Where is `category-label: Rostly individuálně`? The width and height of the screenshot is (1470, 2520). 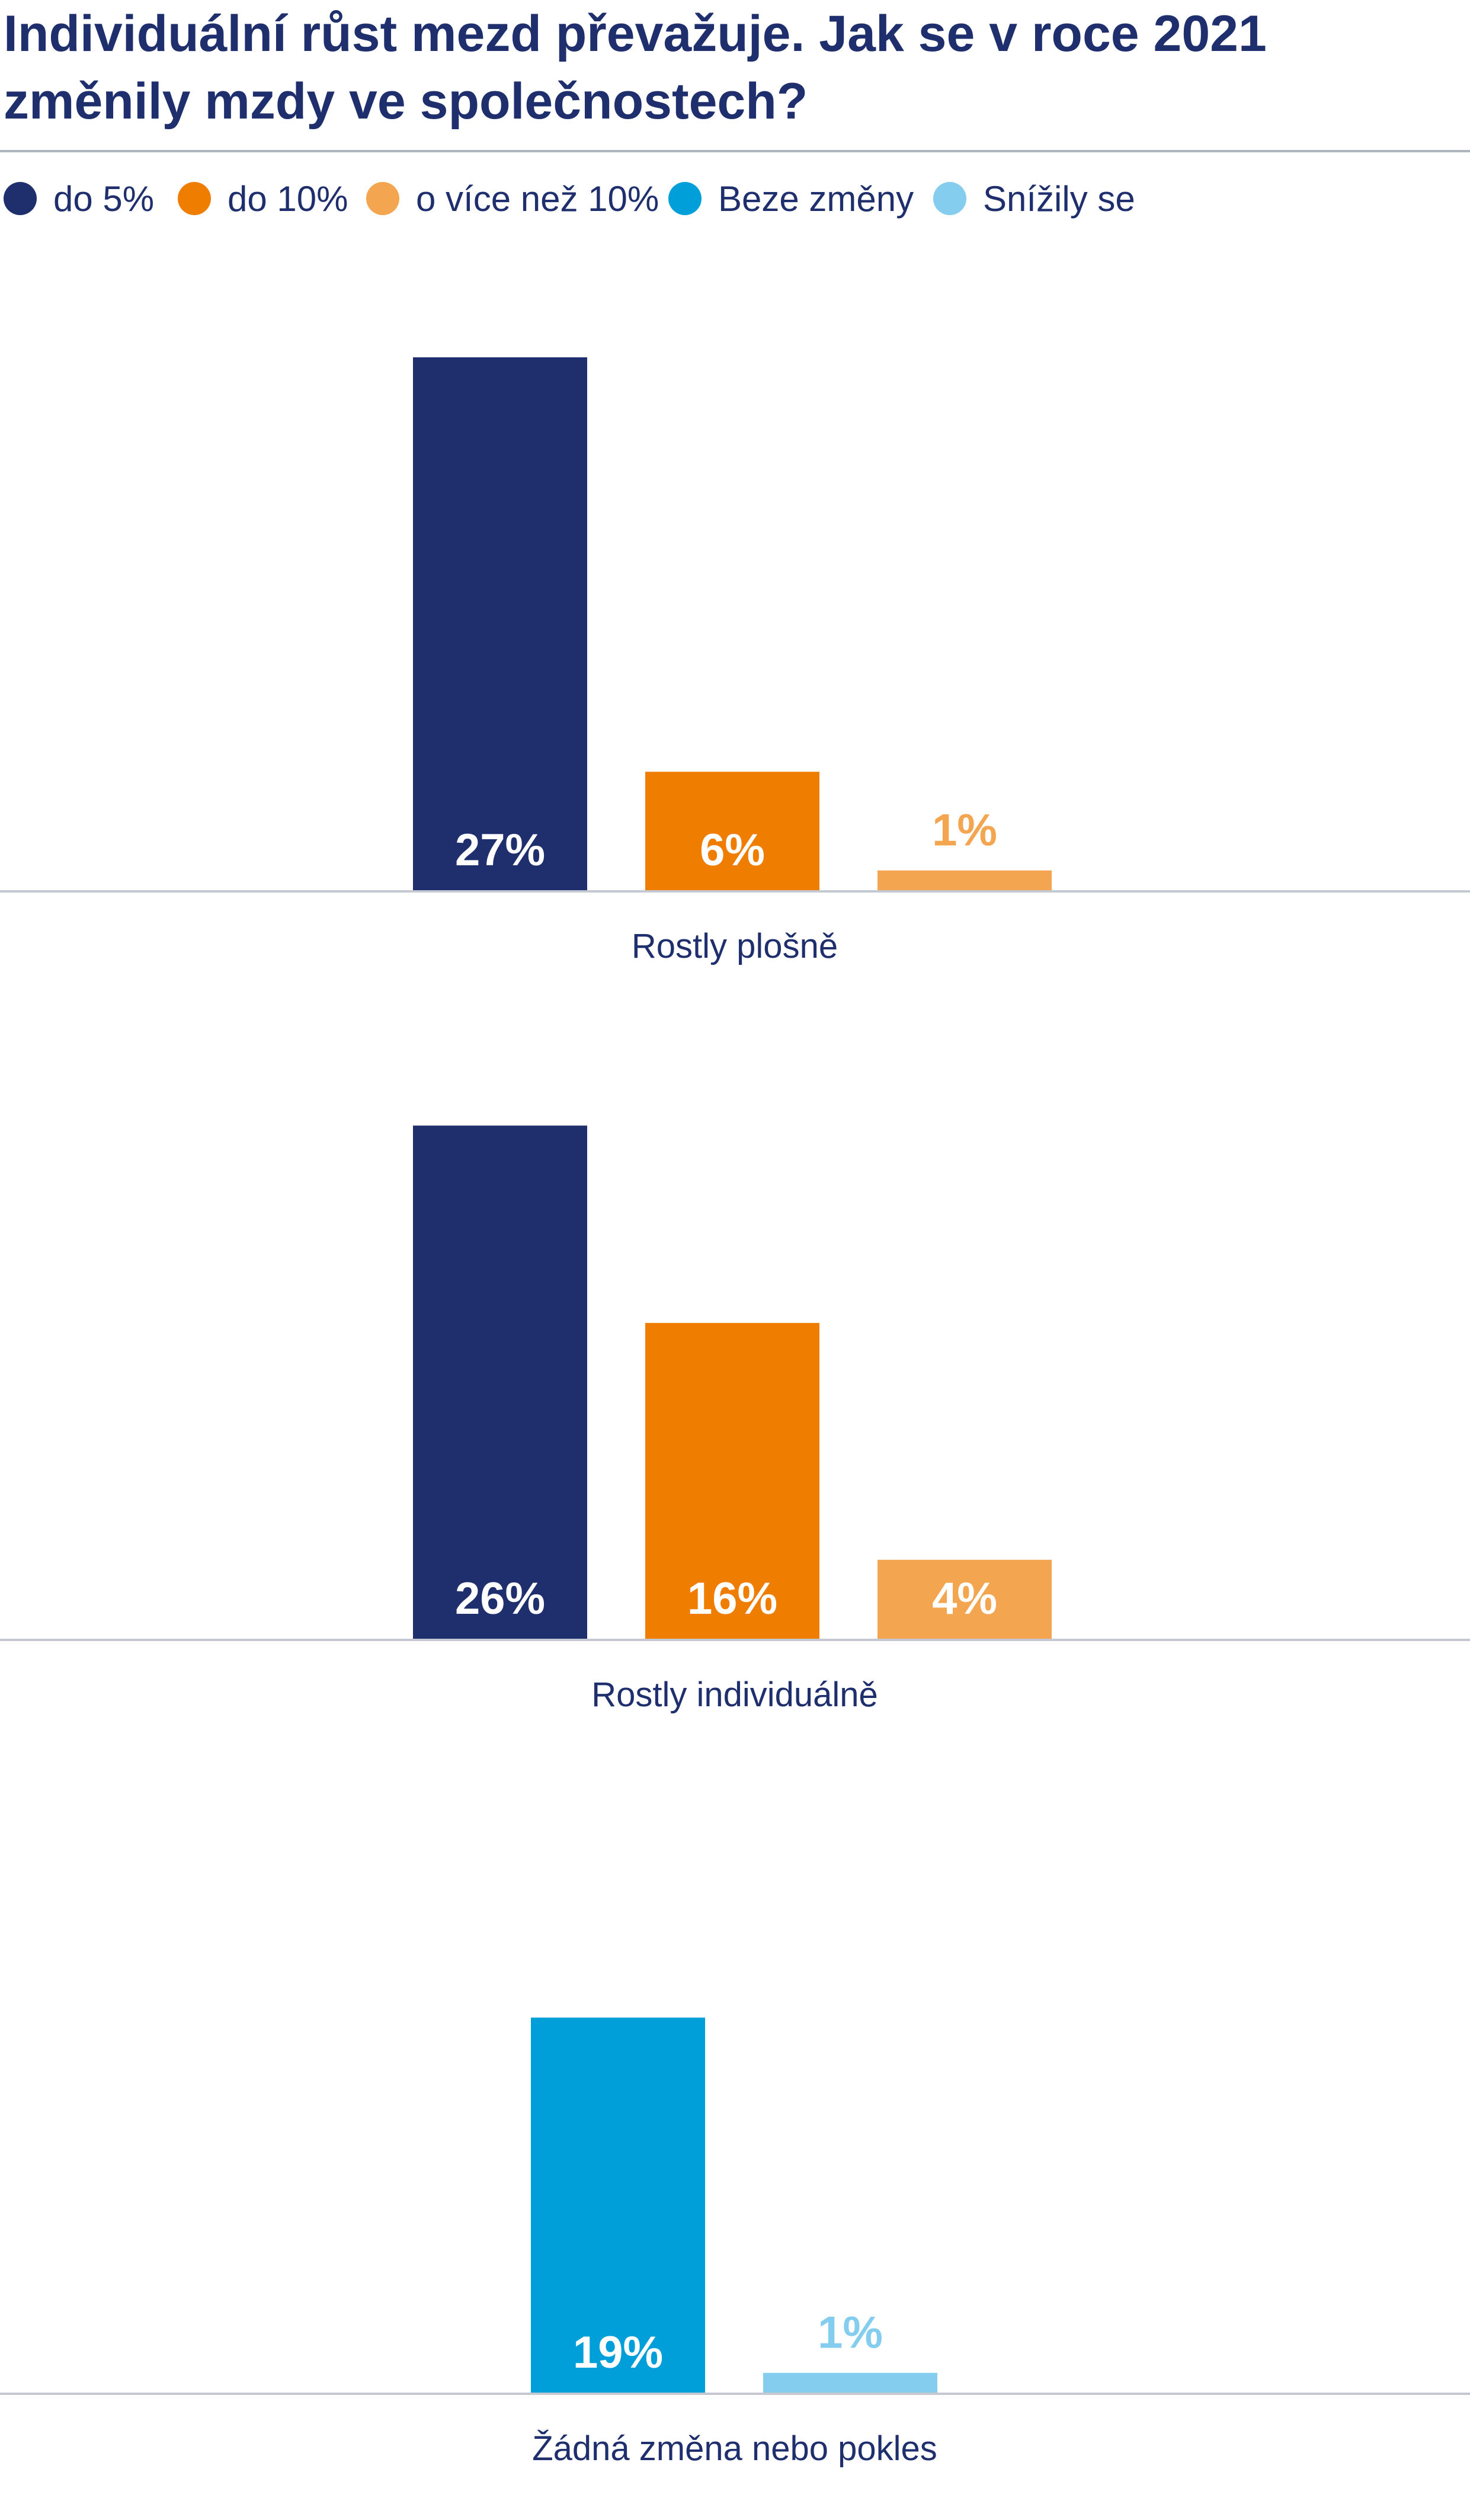
category-label: Rostly individuálně is located at coordinates (734, 1694).